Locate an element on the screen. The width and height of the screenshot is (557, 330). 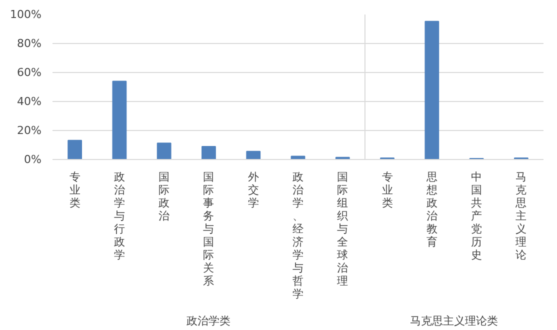
y-tick-label: 80% is located at coordinates (29, 43).